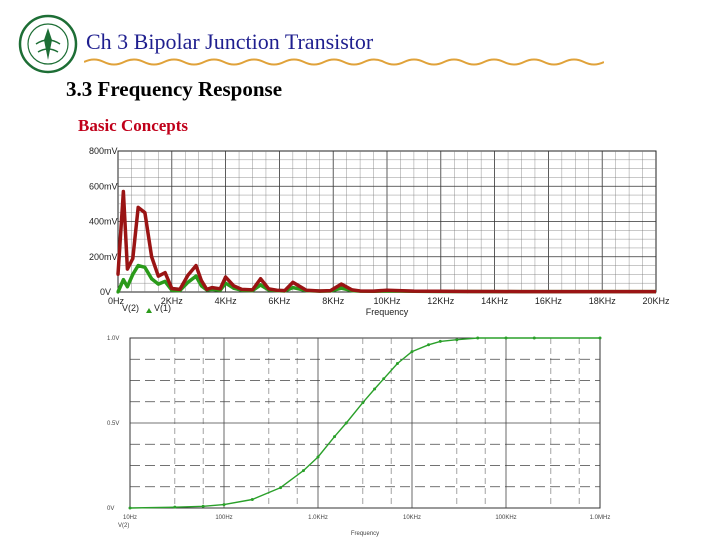  What do you see at coordinates (495, 301) in the screenshot?
I see `x-tick-label: 14KHz` at bounding box center [495, 301].